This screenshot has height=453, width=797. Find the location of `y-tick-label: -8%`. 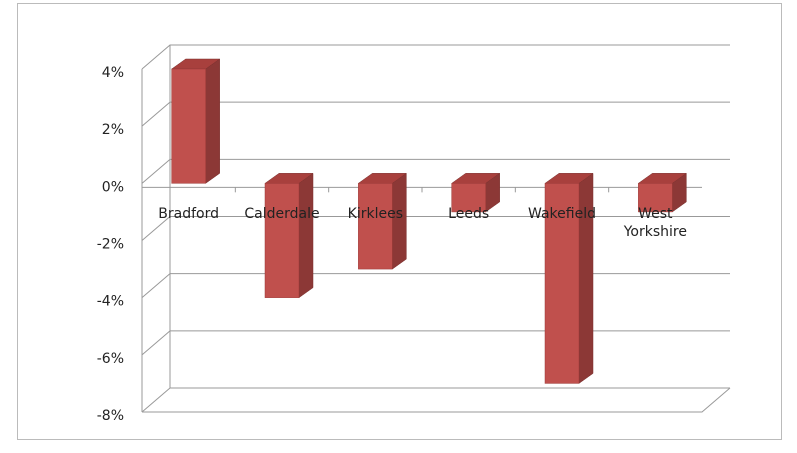

y-tick-label: -8% is located at coordinates (110, 416).